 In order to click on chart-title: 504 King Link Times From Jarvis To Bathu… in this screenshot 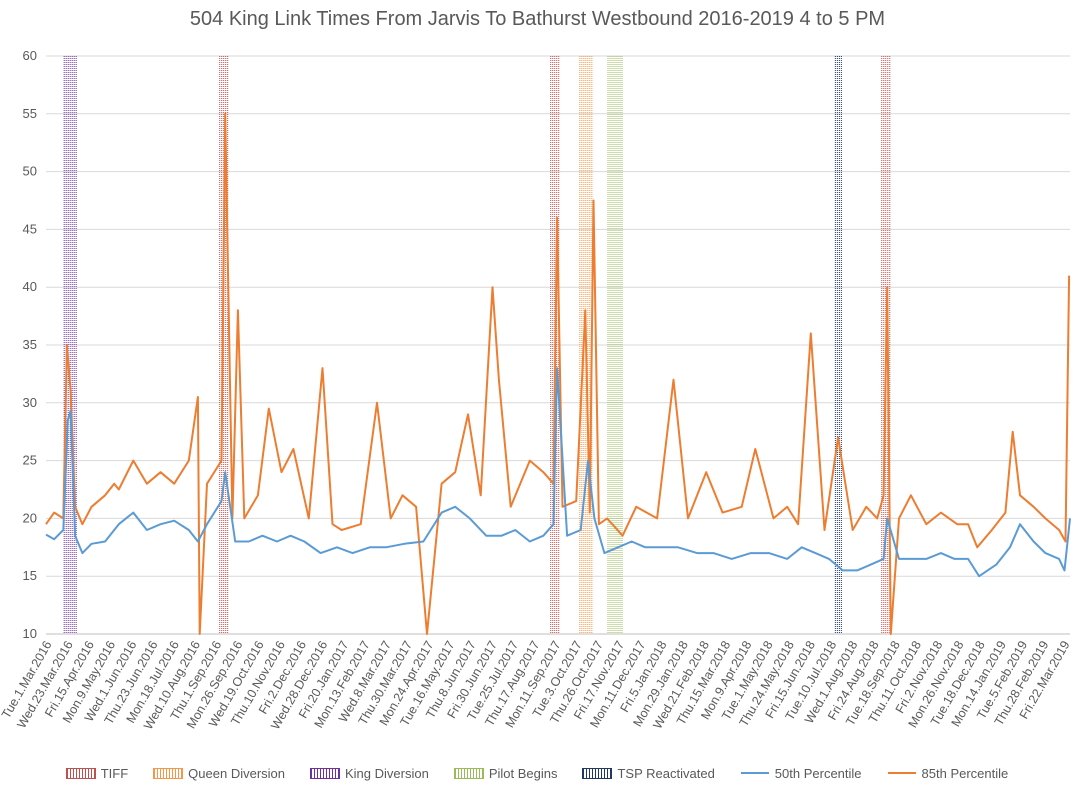, I will do `click(537, 19)`.